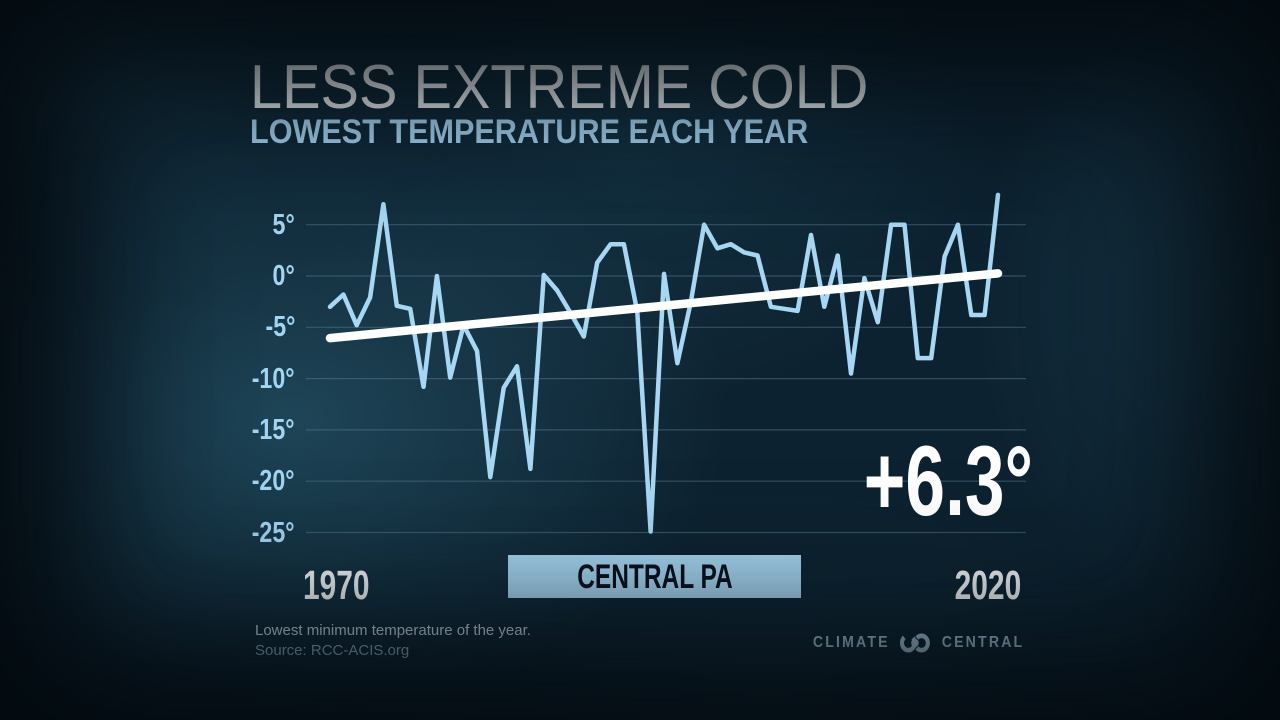 The width and height of the screenshot is (1280, 720). Describe the element at coordinates (273, 429) in the screenshot. I see `y-axis-tick-label: -15°` at that location.